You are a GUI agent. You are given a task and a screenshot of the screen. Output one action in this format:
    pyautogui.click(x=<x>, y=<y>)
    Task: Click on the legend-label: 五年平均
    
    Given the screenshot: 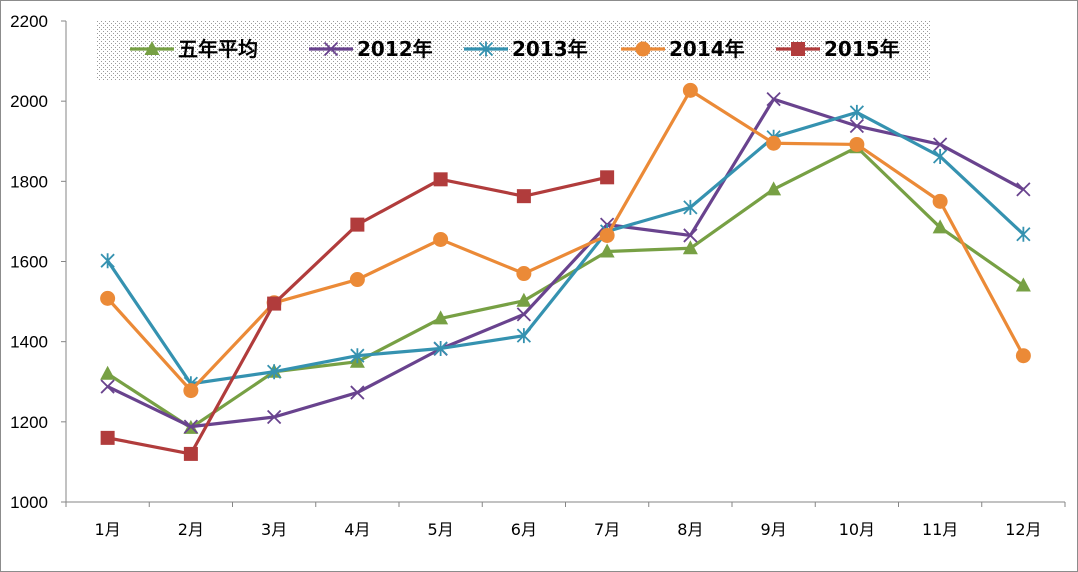 What is the action you would take?
    pyautogui.click(x=218, y=49)
    